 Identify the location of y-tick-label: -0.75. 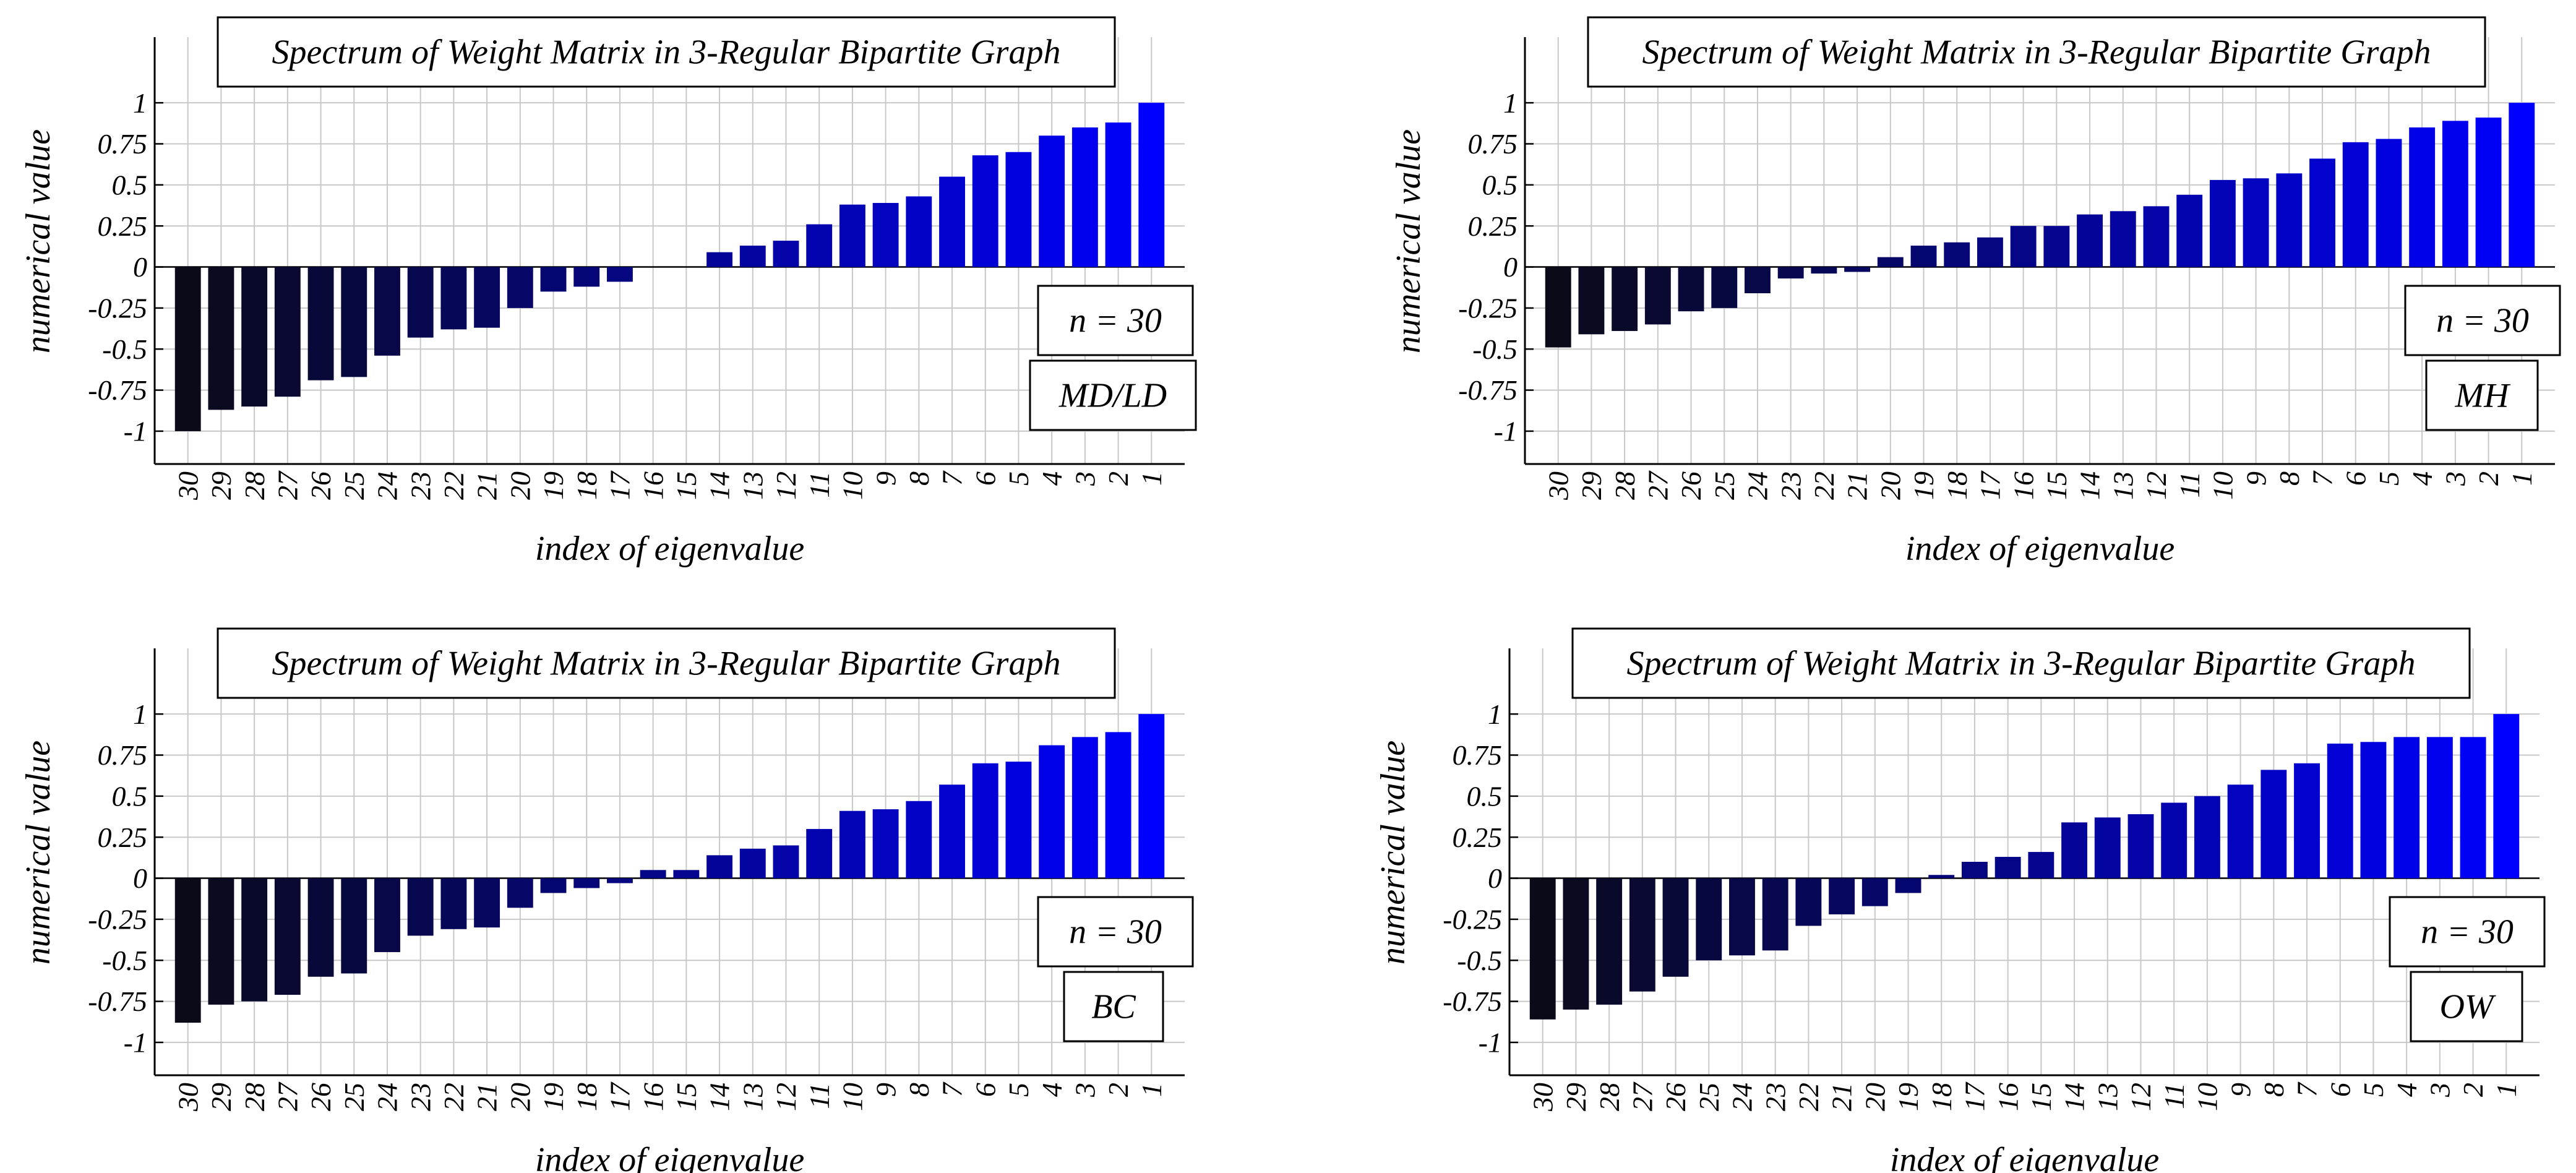
(117, 1001).